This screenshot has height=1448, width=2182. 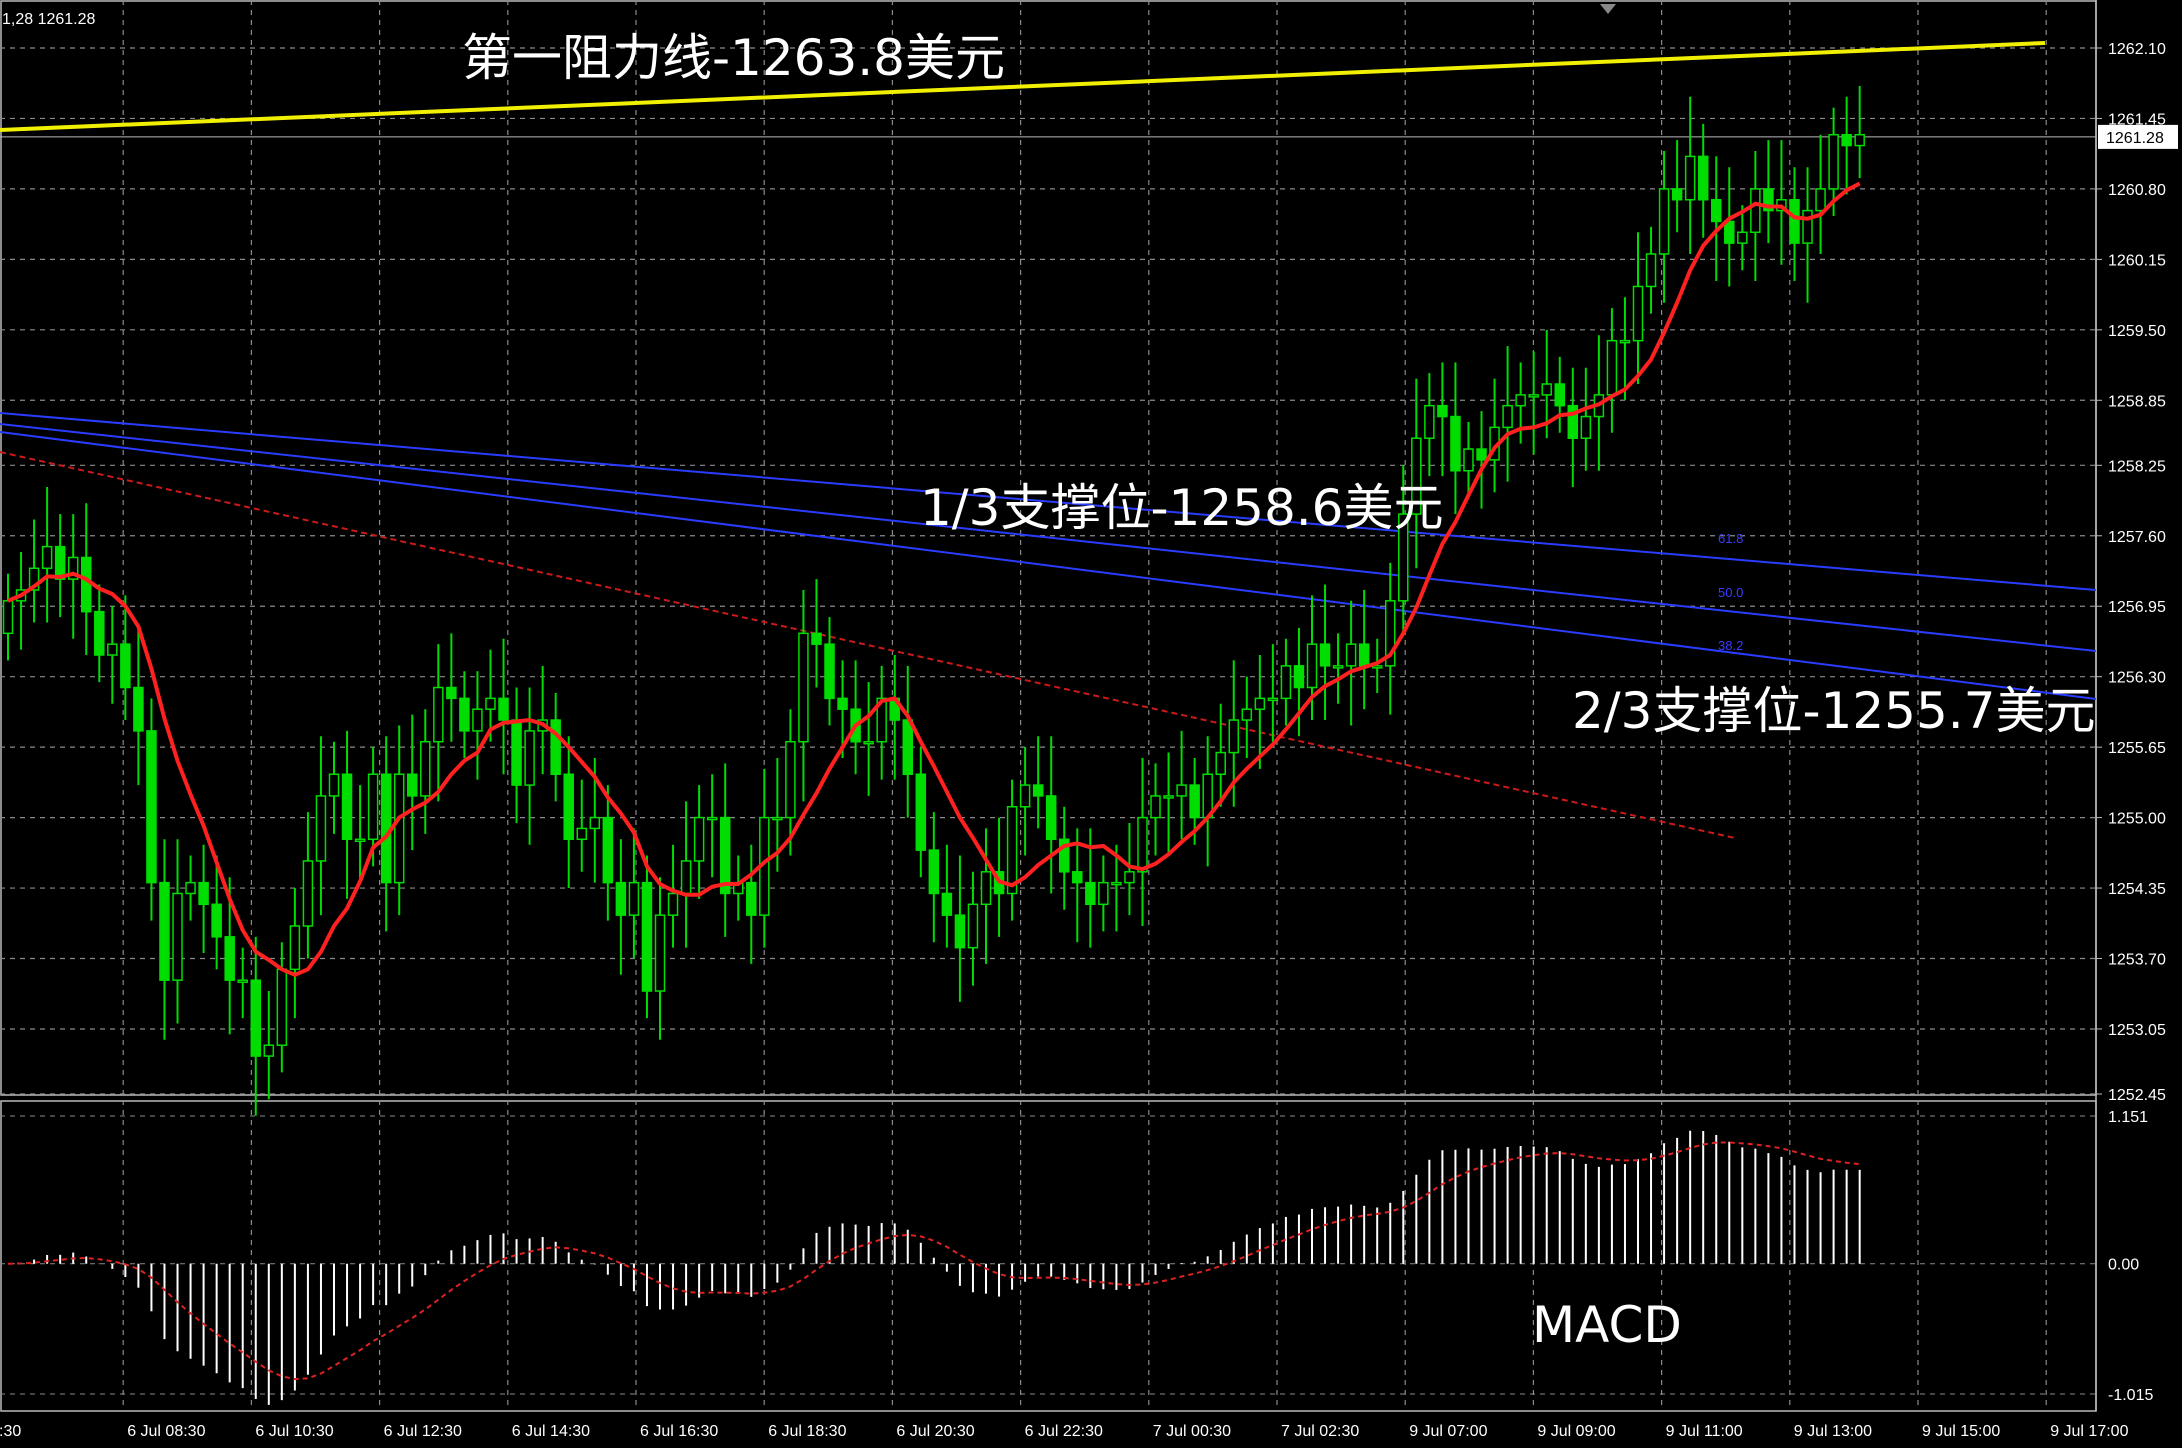 What do you see at coordinates (1448, 1431) in the screenshot?
I see `time-tick-label: 9 Jul 07:00` at bounding box center [1448, 1431].